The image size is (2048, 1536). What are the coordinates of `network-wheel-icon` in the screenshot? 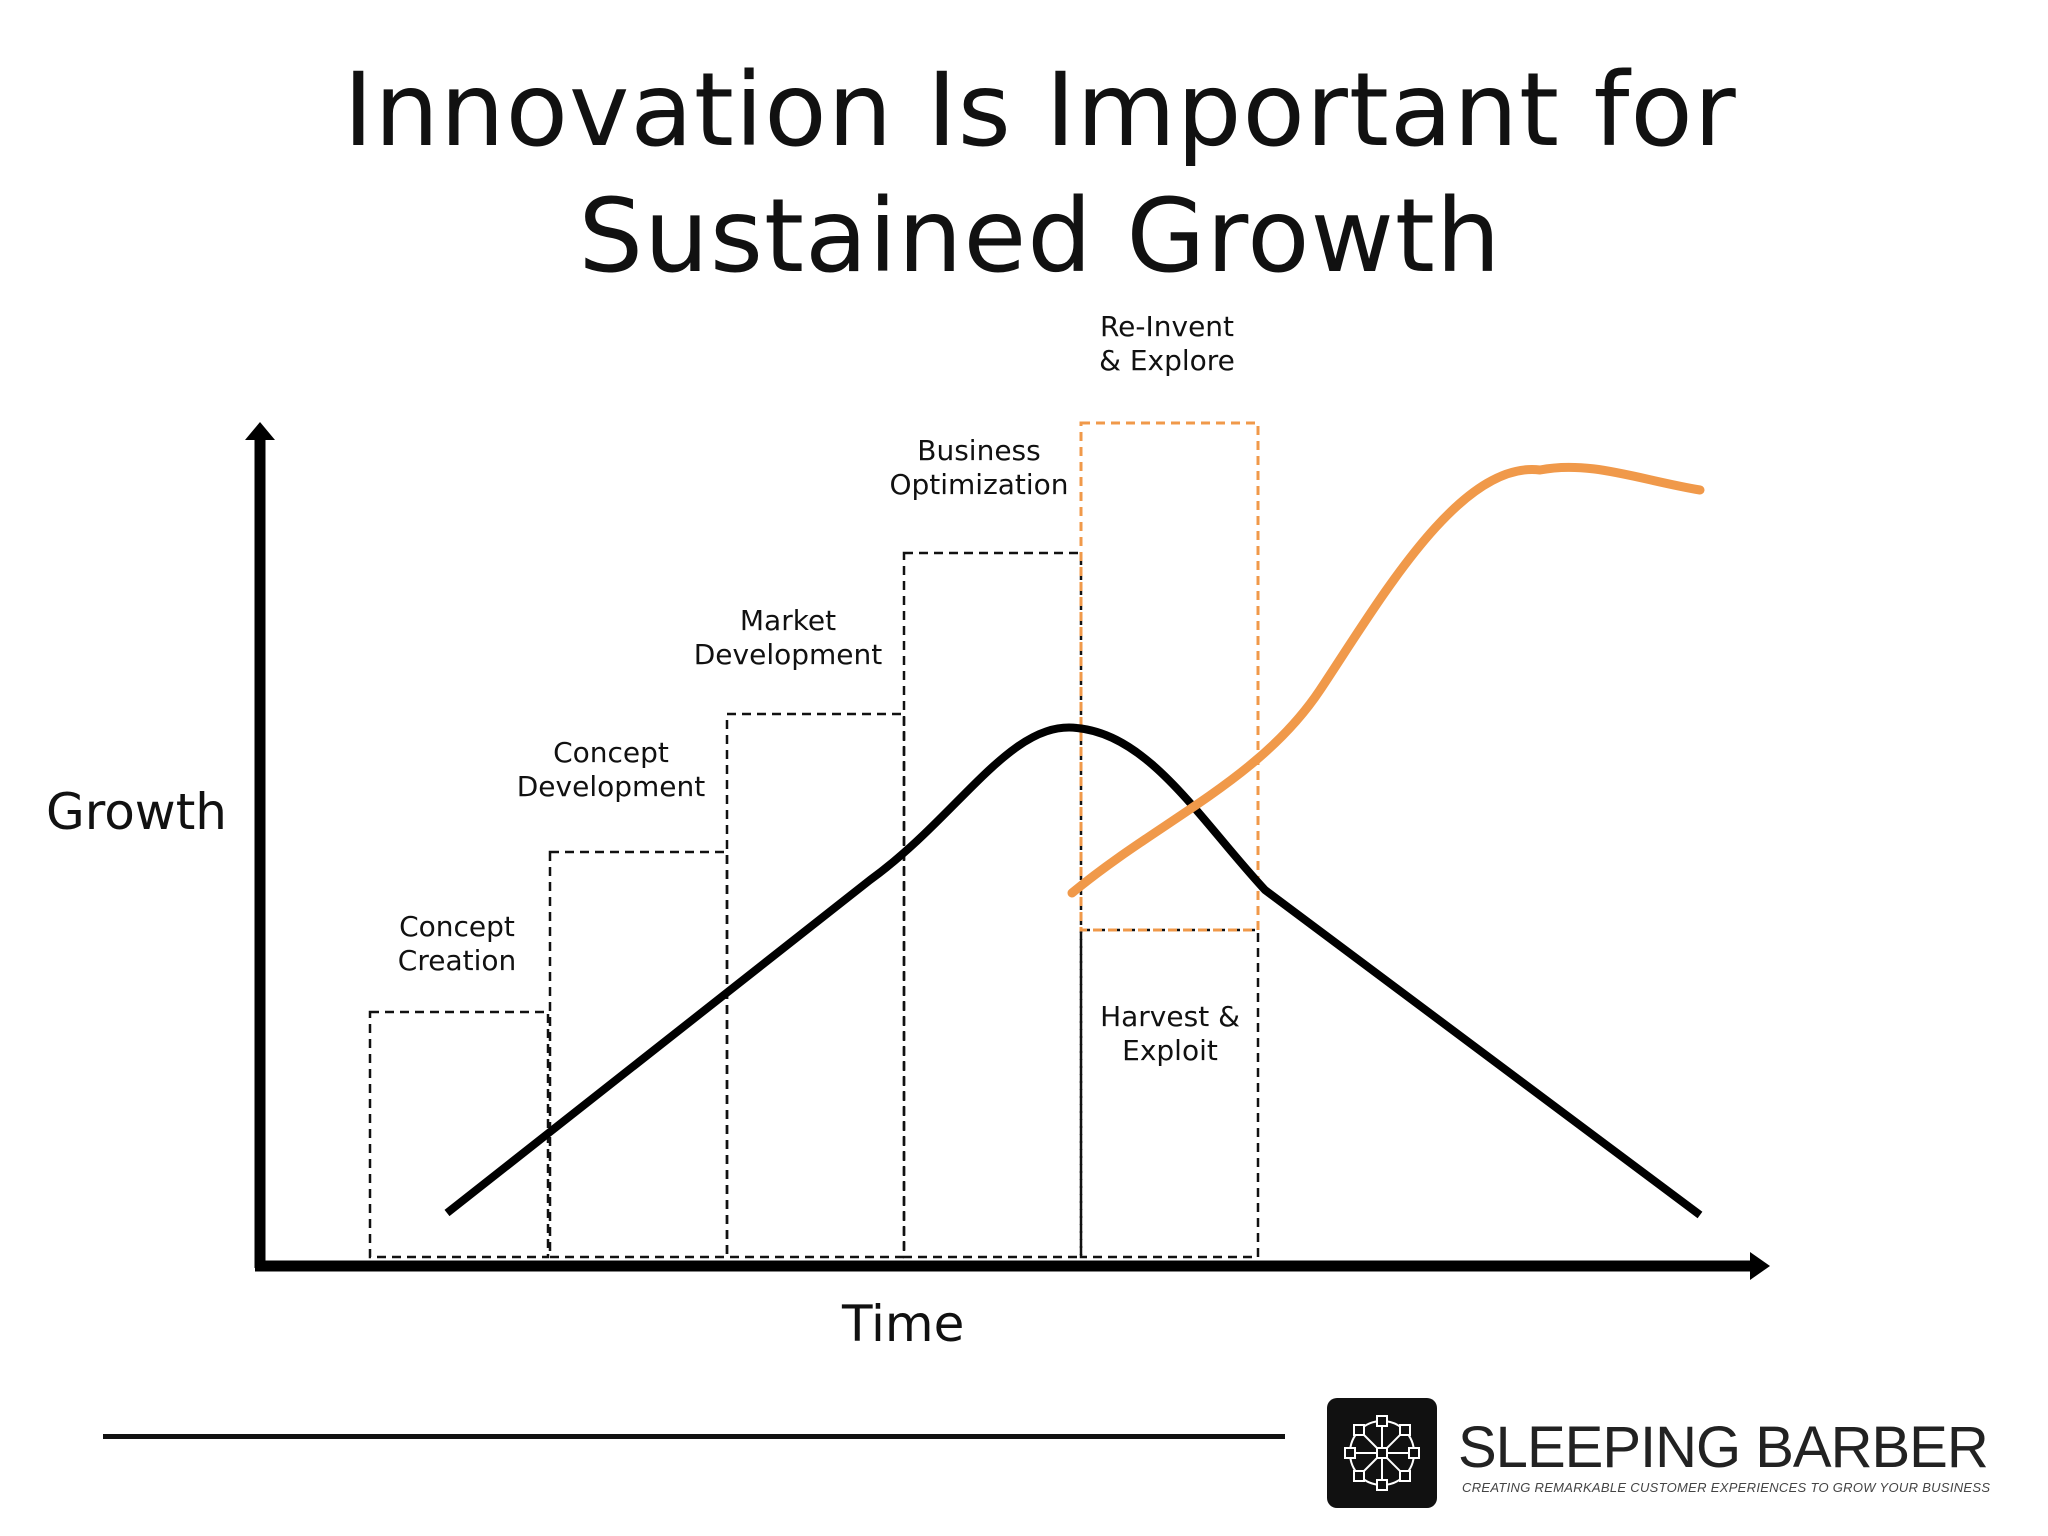 It's located at (1382, 1453).